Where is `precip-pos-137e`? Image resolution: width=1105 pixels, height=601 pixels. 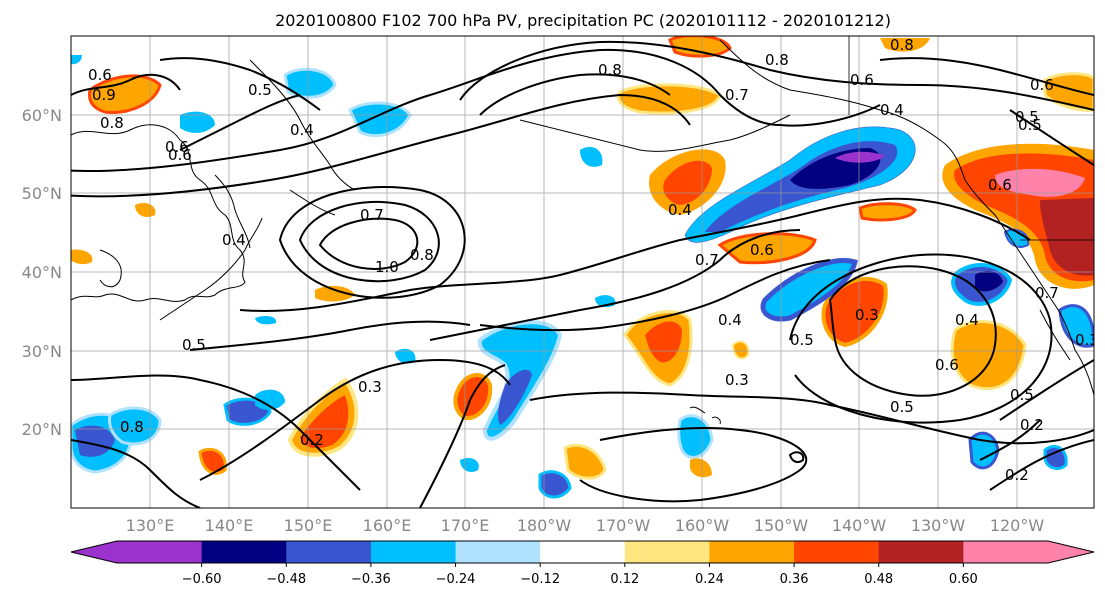
precip-pos-137e is located at coordinates (212, 461).